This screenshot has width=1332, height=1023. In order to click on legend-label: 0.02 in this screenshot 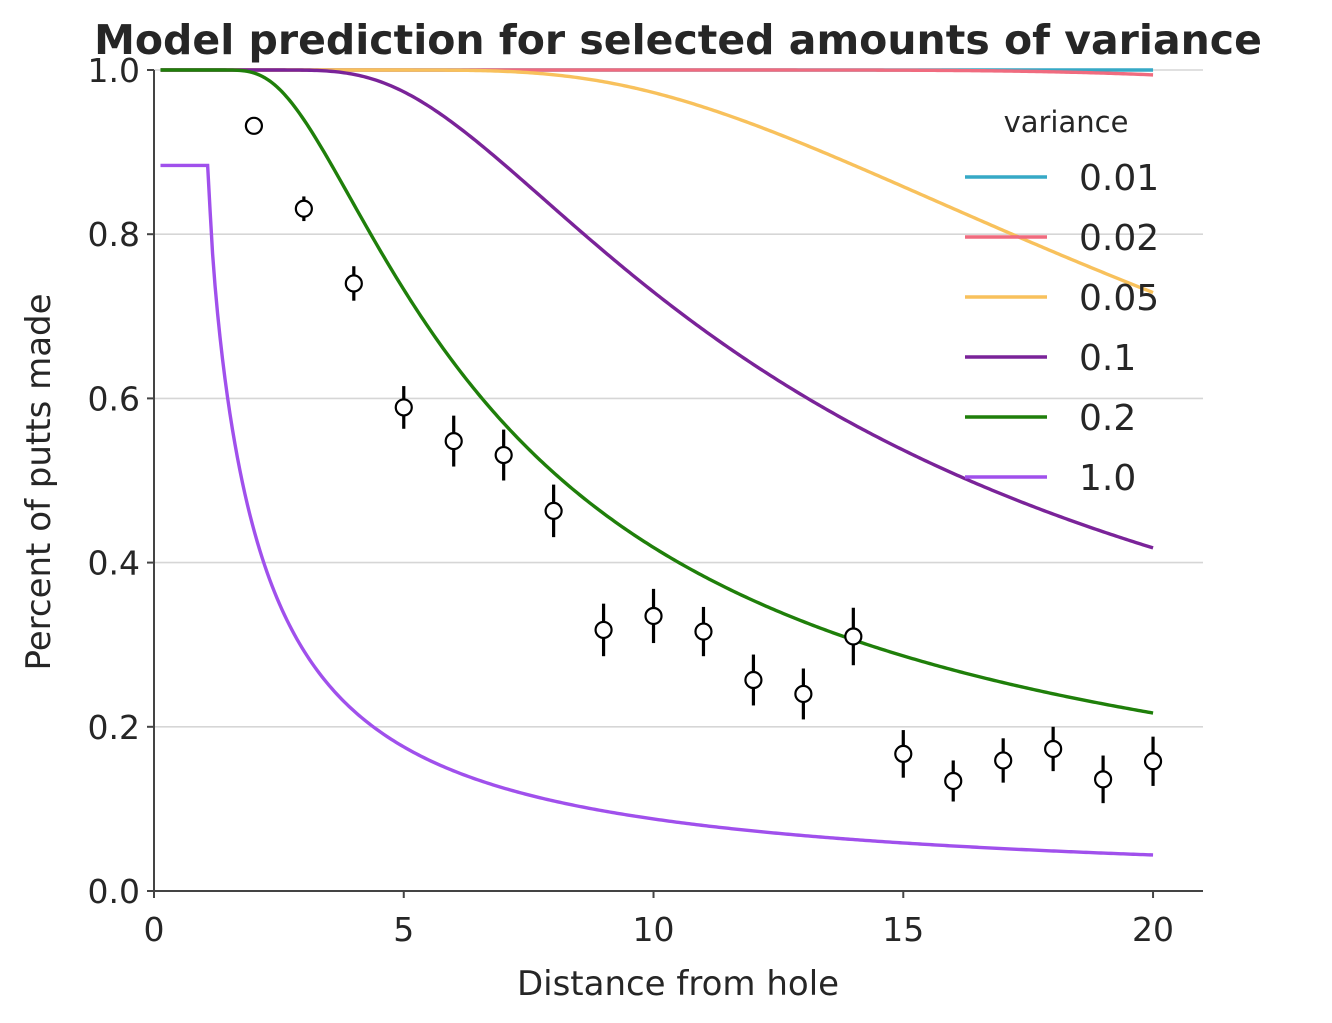, I will do `click(1119, 238)`.